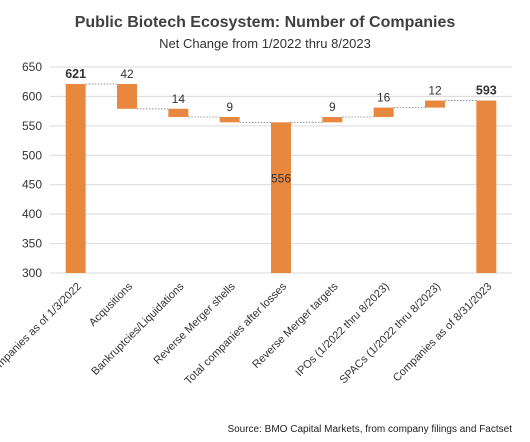 The width and height of the screenshot is (530, 442). What do you see at coordinates (295, 325) in the screenshot?
I see `x-tick-label: Reverse Merger targets` at bounding box center [295, 325].